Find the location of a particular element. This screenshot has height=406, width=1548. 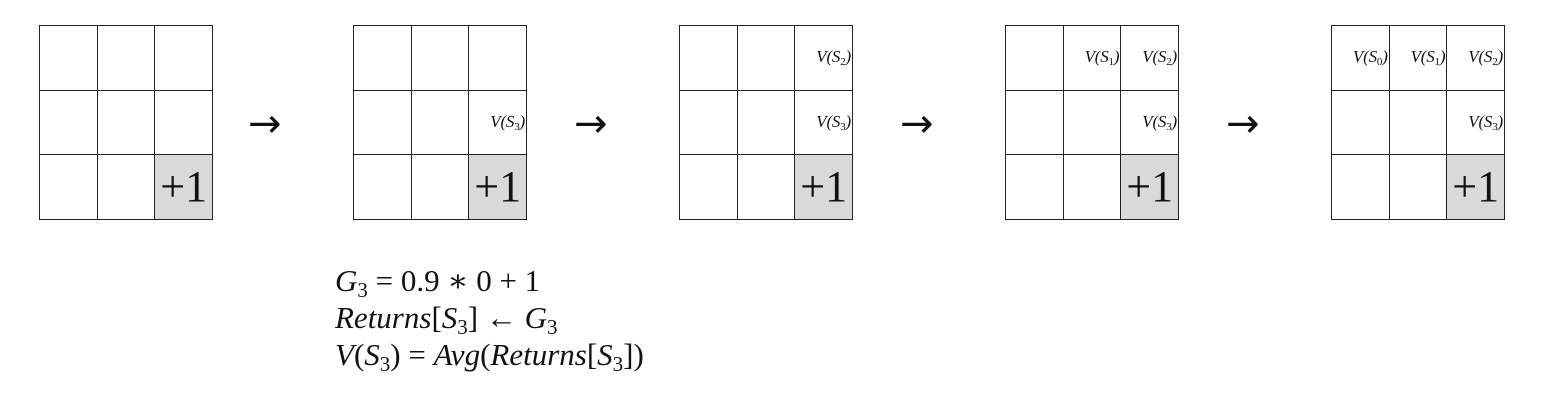

equation-value-average: V(S3) = Avg(Returns[S3]) is located at coordinates (489, 356).